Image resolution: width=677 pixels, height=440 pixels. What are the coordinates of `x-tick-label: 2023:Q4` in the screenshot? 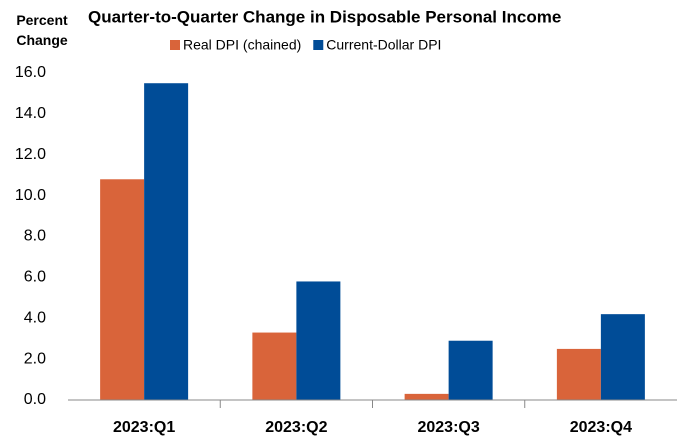 It's located at (601, 427).